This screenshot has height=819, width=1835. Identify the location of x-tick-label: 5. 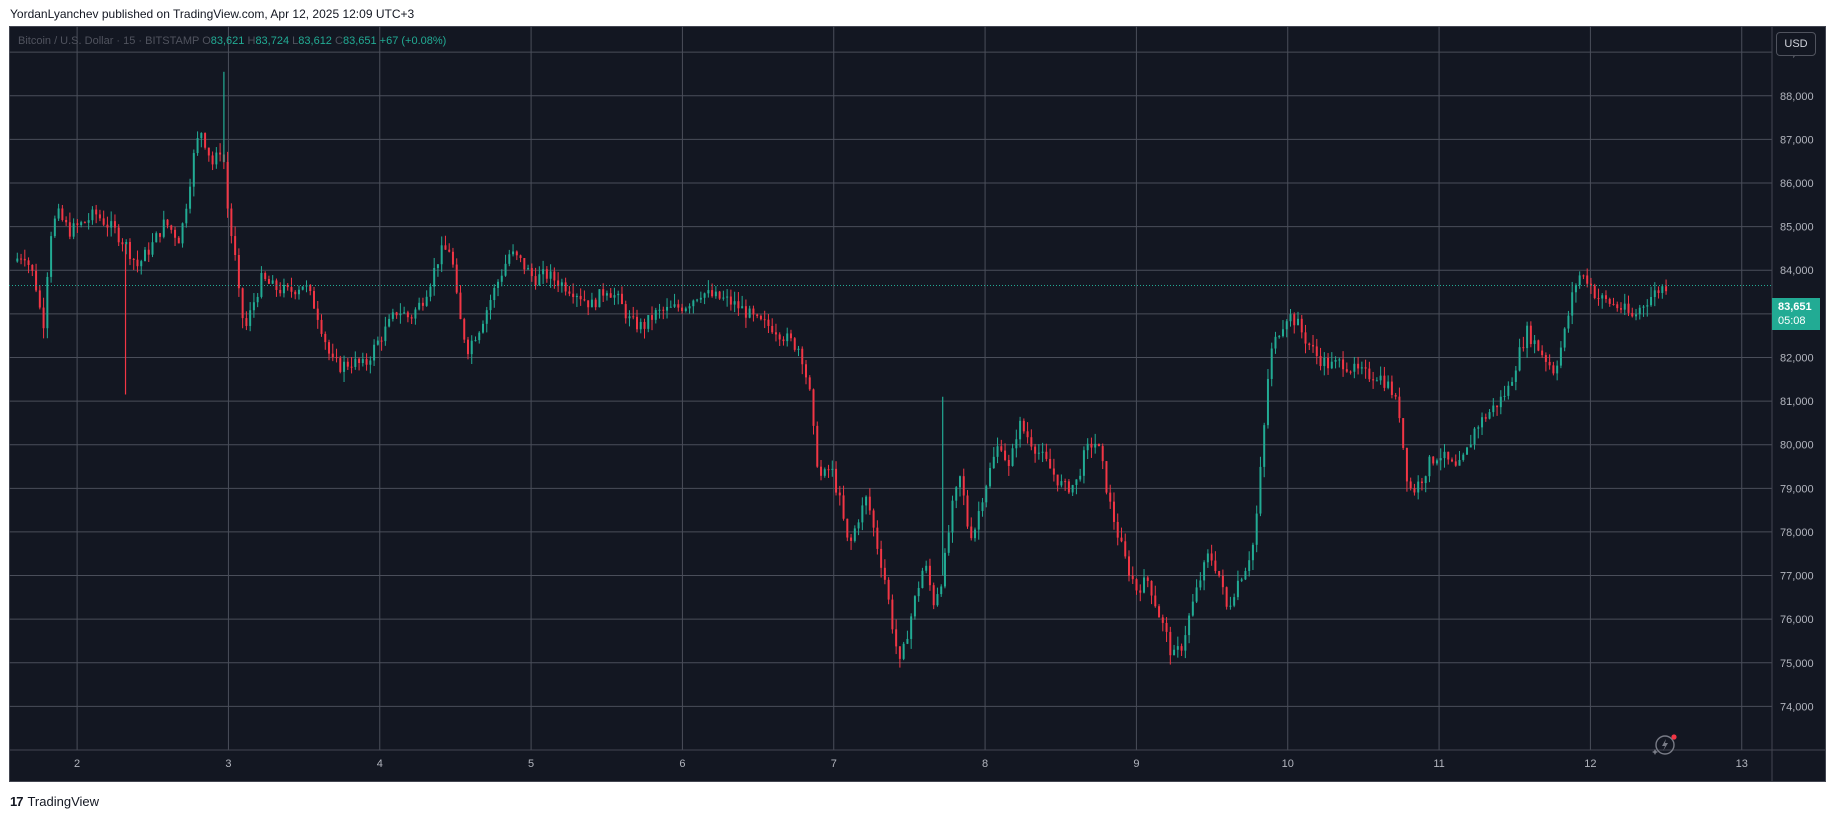
(531, 764).